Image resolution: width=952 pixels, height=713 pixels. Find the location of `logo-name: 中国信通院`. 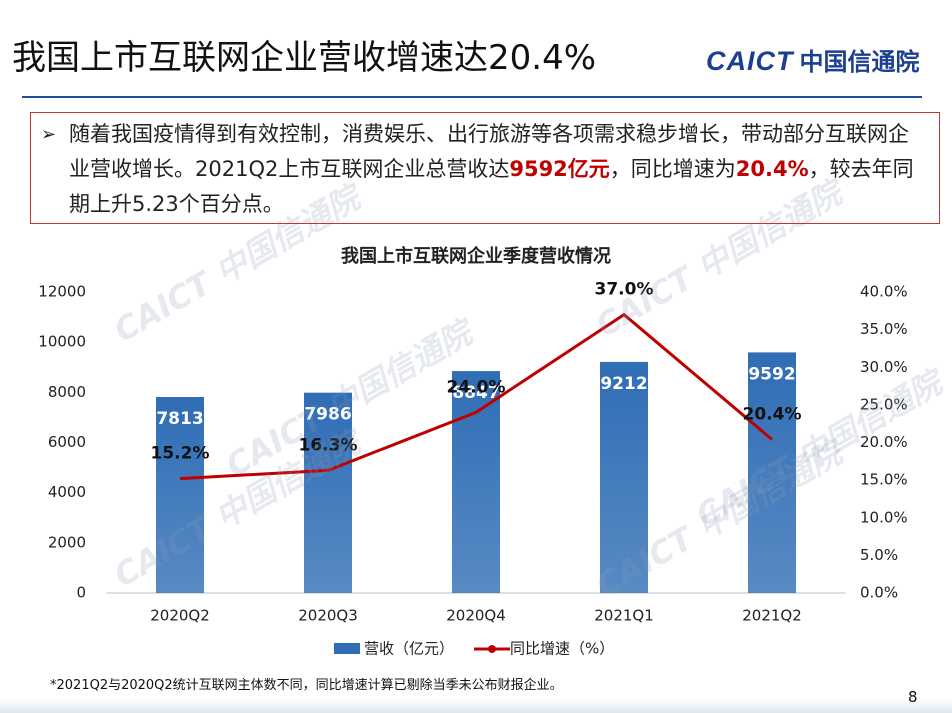

logo-name: 中国信通院 is located at coordinates (859, 62).